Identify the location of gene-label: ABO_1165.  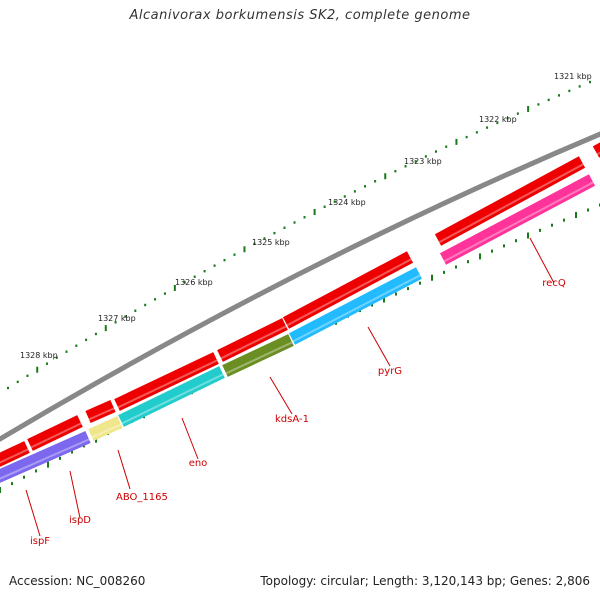
(142, 497).